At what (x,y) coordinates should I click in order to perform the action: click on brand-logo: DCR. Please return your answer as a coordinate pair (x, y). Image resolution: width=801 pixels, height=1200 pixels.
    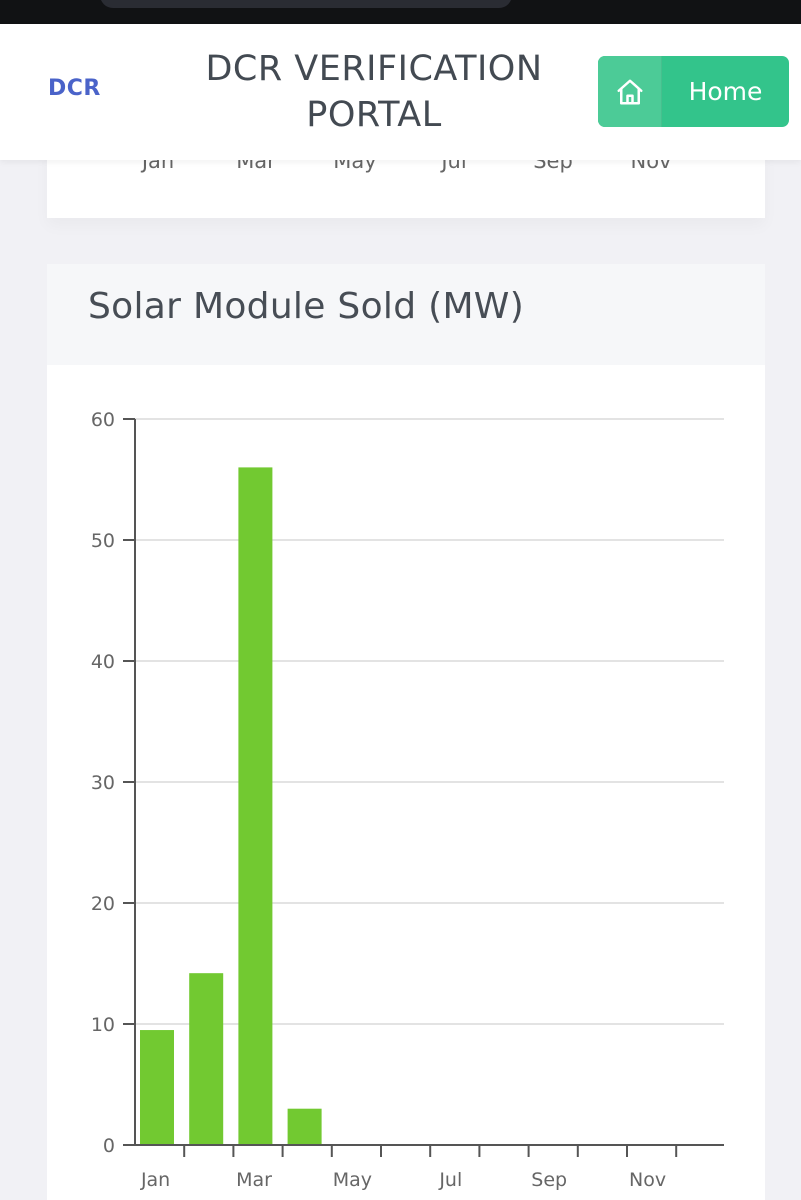
    Looking at the image, I should click on (74, 88).